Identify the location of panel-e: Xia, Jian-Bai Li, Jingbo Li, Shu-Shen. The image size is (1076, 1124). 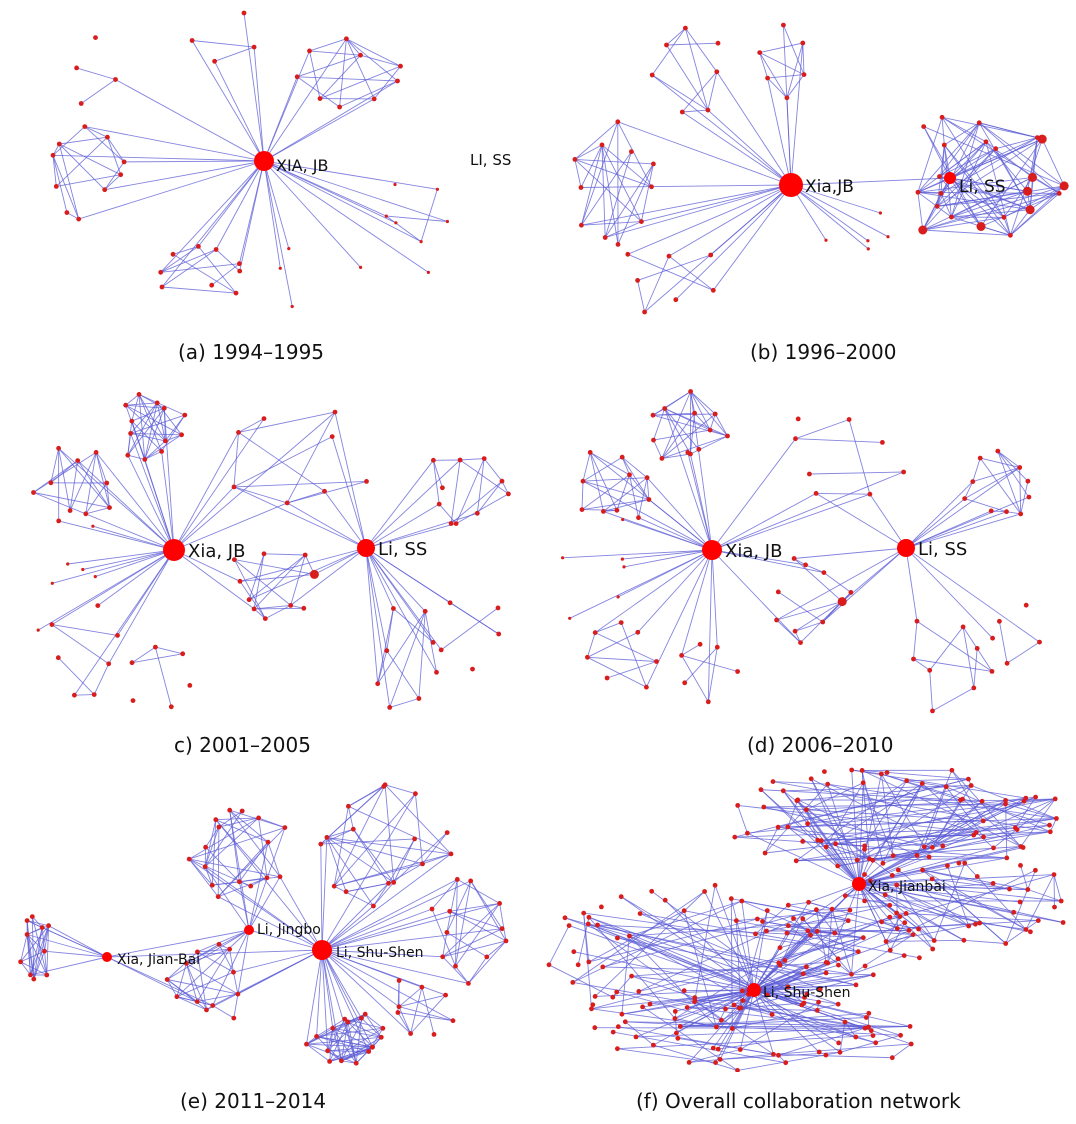
(269, 917).